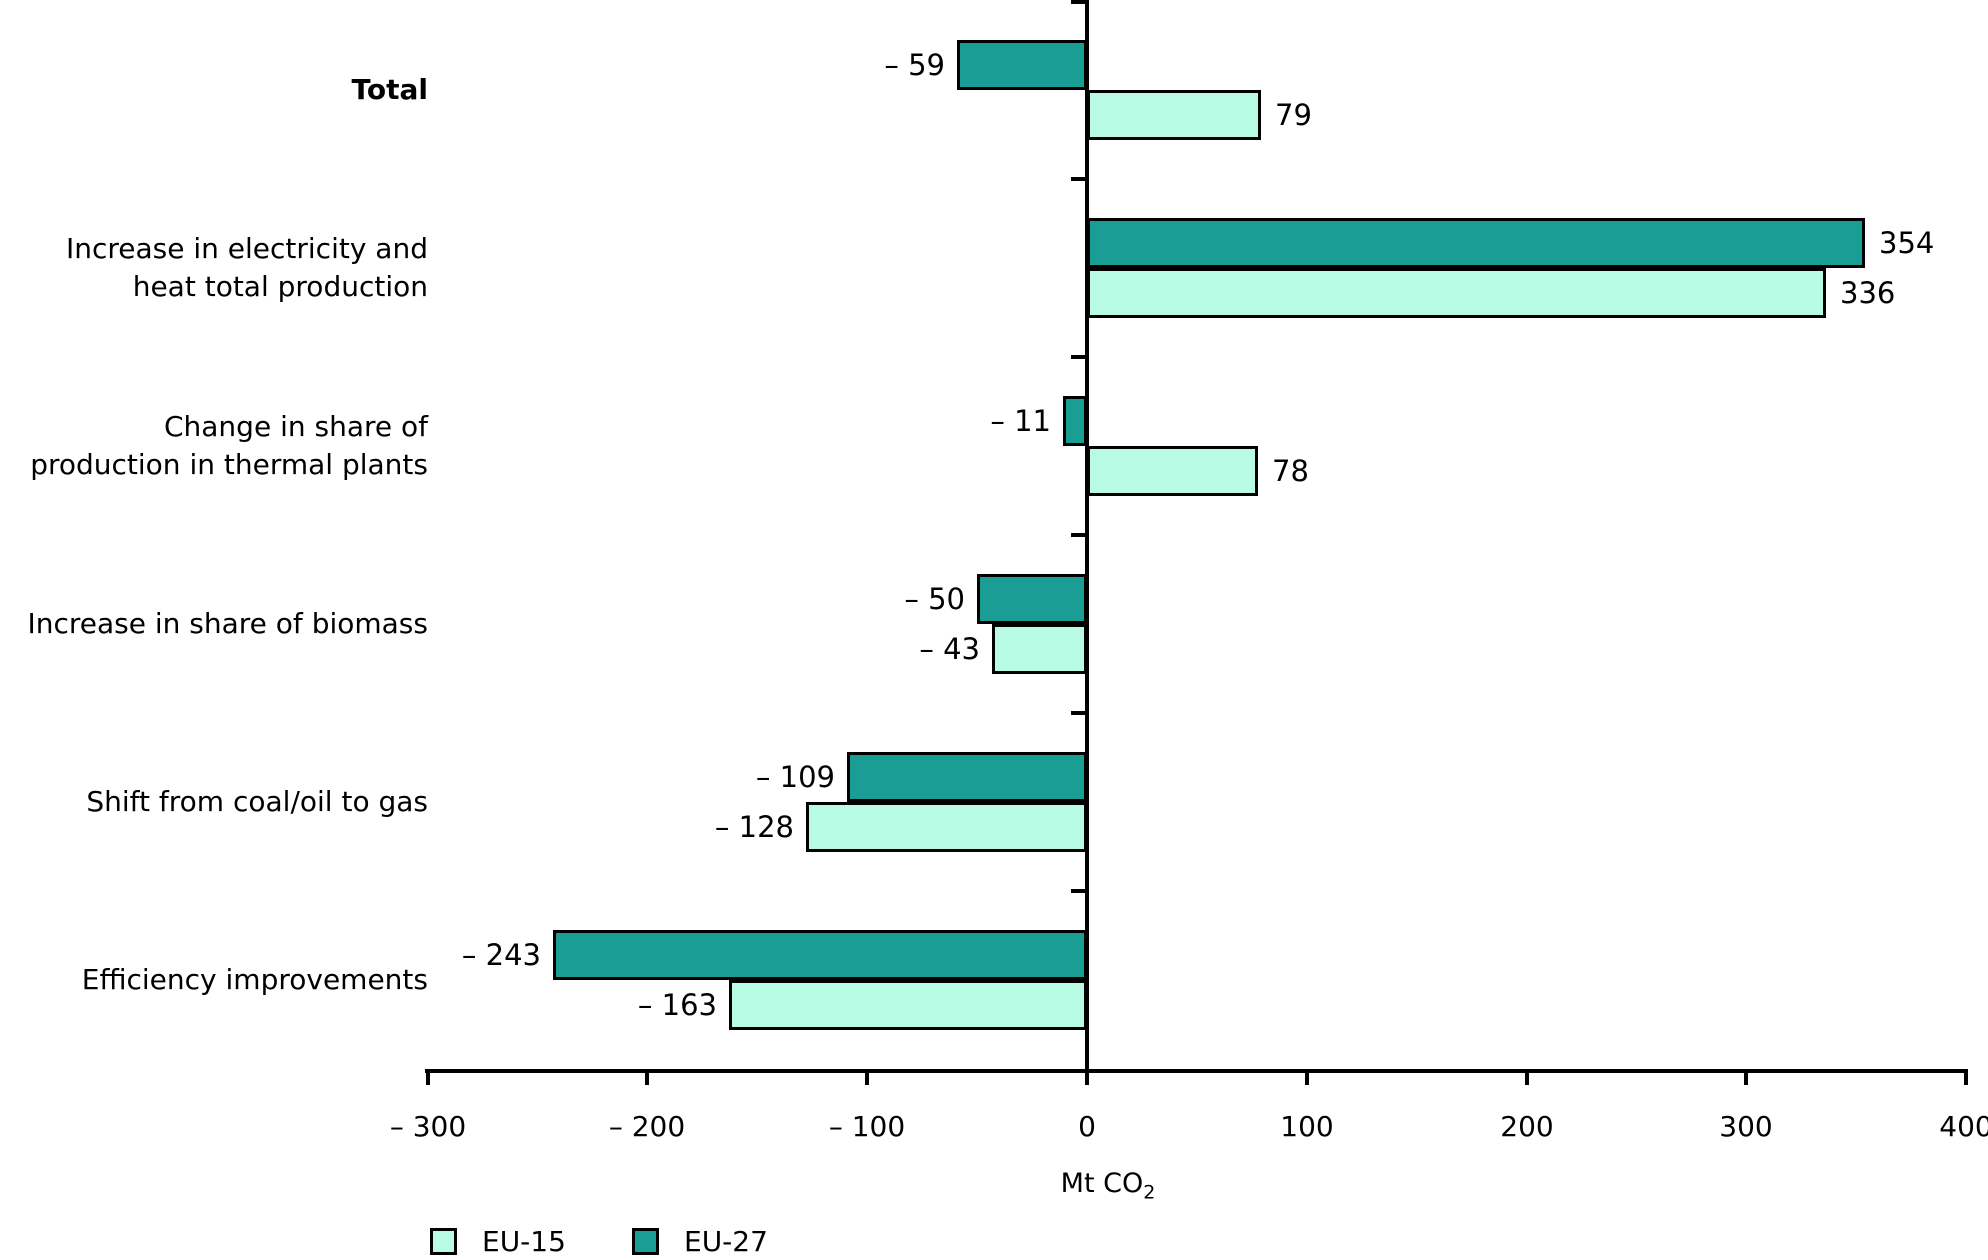  Describe the element at coordinates (1293, 115) in the screenshot. I see `value-label: 79` at that location.